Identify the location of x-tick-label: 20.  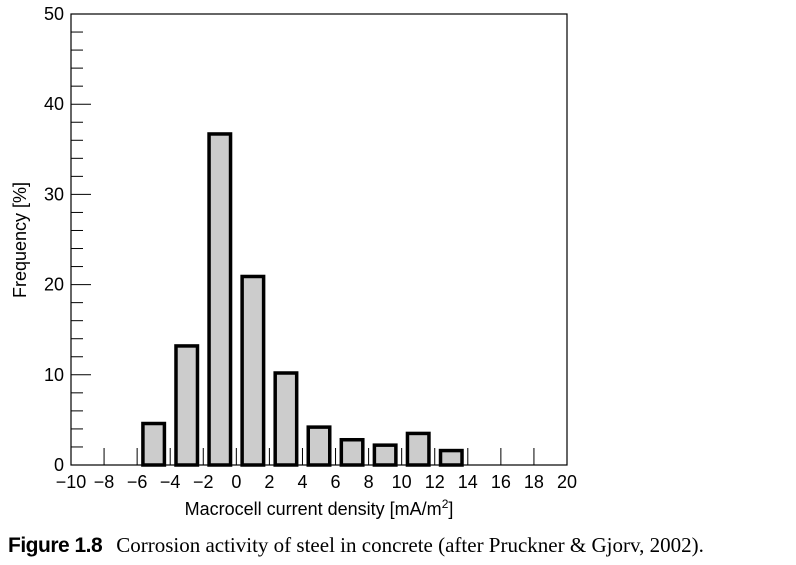
(567, 482).